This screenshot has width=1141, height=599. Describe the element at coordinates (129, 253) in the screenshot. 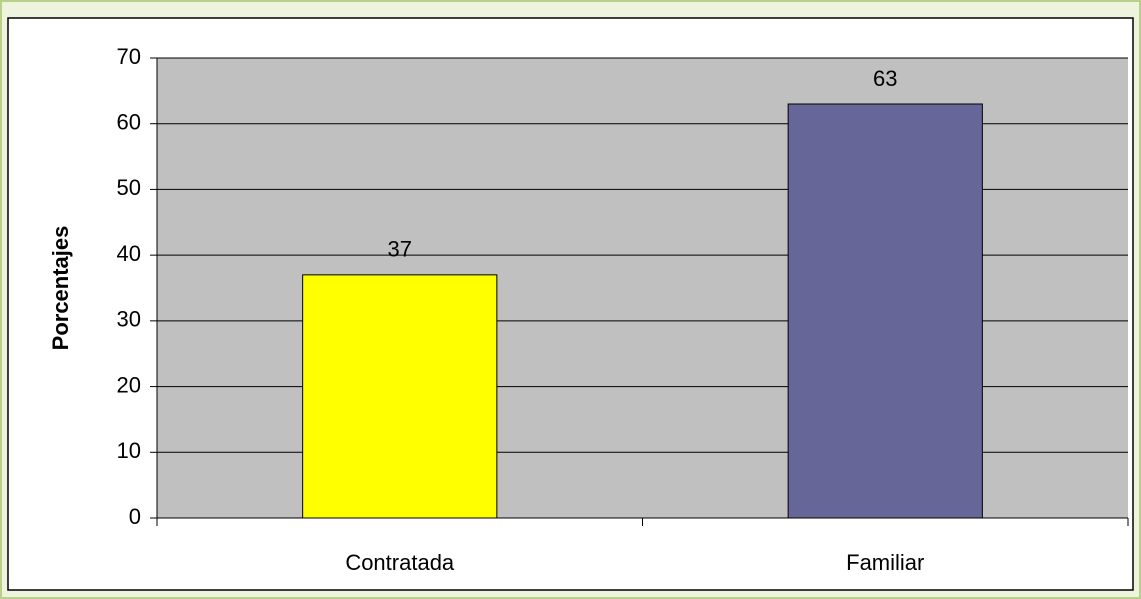

I see `y-tick-label: 40` at that location.